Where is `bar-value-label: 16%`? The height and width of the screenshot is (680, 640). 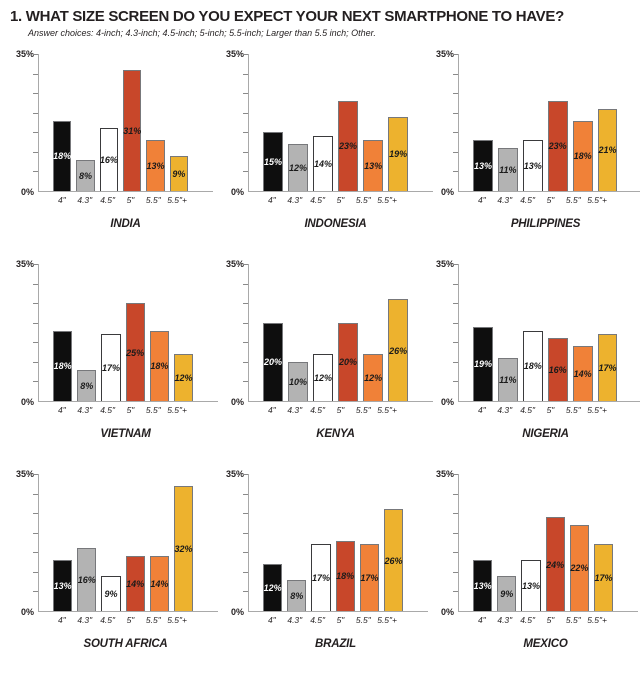 bar-value-label: 16% is located at coordinates (108, 160).